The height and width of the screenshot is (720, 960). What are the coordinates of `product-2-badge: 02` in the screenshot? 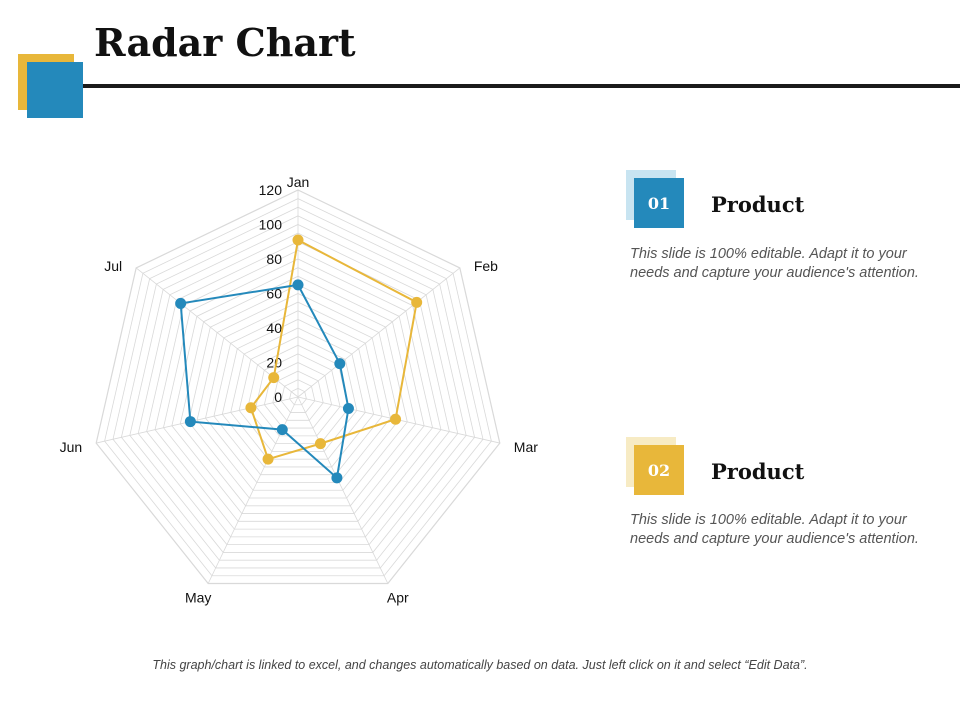 It's located at (659, 470).